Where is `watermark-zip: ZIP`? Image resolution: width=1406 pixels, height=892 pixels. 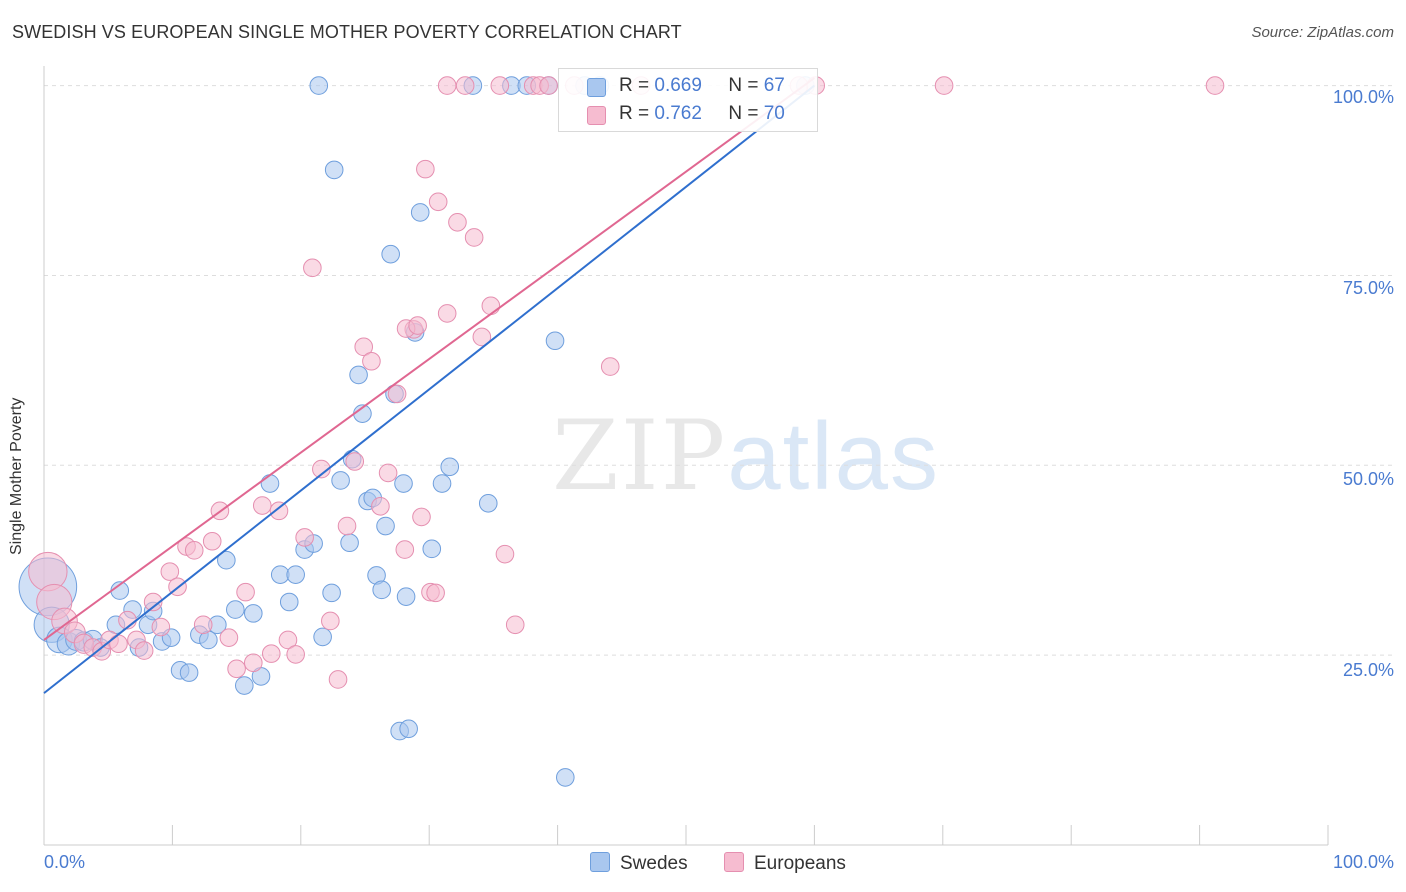
watermark-zip: ZIP is located at coordinates (640, 456).